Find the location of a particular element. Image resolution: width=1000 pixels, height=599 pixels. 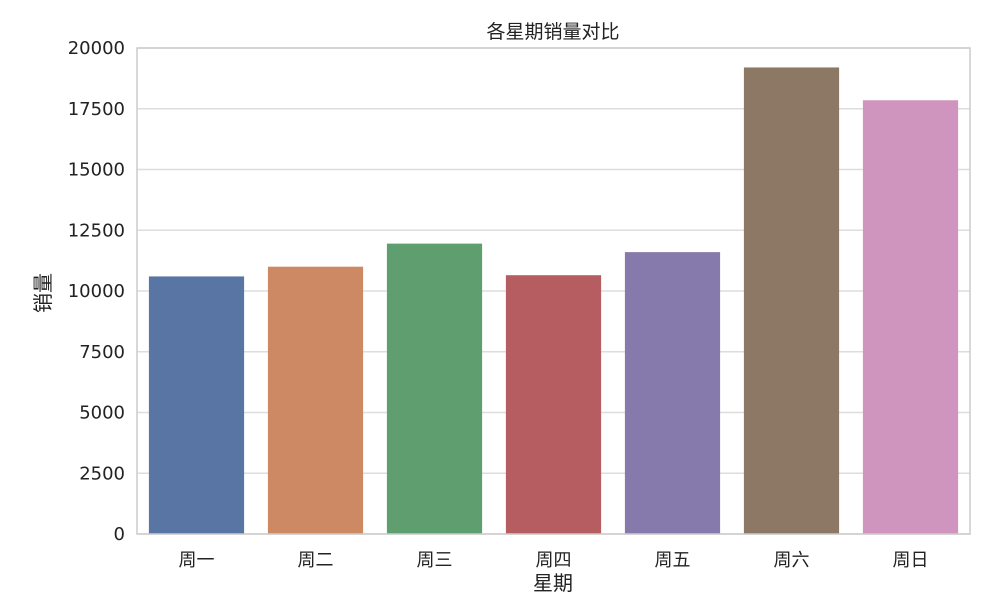

x-axis-label: 星期 is located at coordinates (553, 583).